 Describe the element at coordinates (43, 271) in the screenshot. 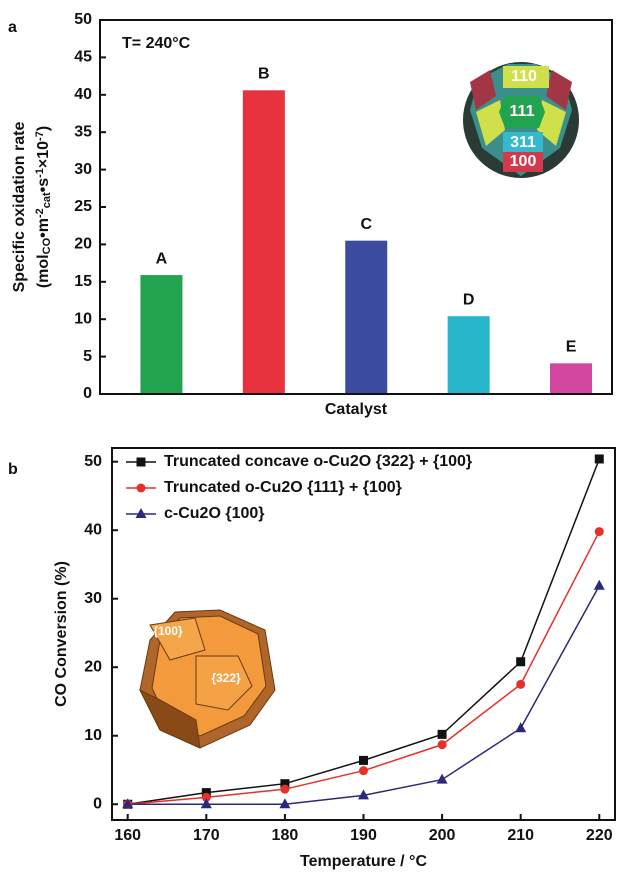

I see `axis-title-part: (mol` at that location.